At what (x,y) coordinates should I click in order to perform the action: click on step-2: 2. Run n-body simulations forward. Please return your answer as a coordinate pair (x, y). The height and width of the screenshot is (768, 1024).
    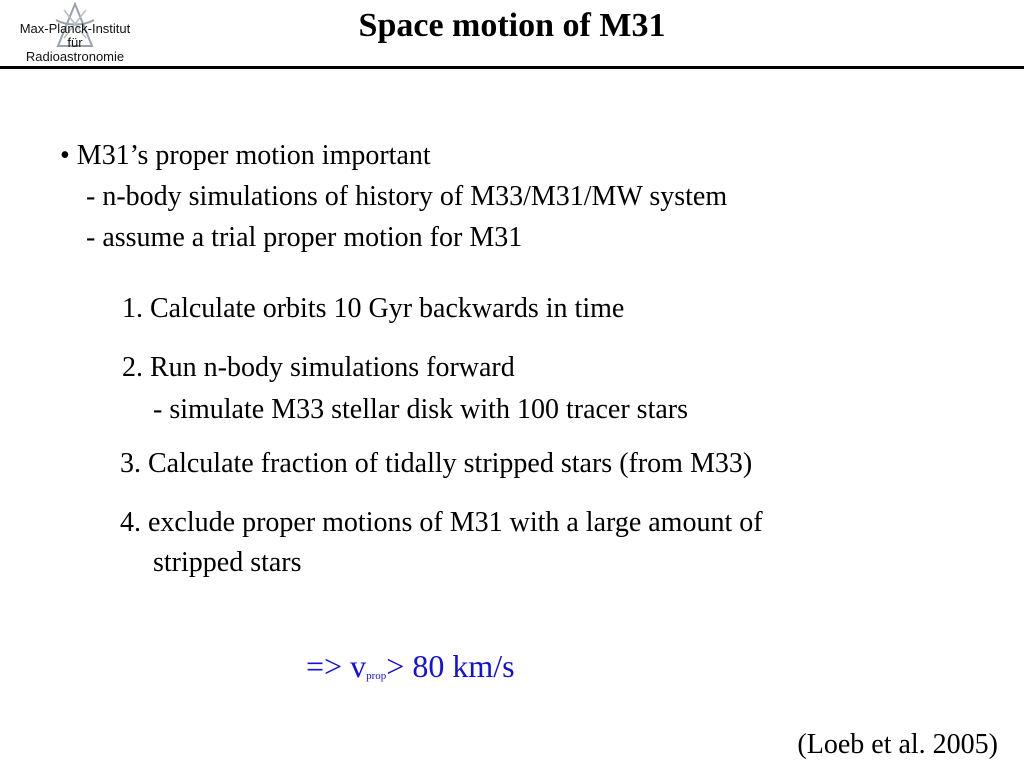
    Looking at the image, I should click on (318, 367).